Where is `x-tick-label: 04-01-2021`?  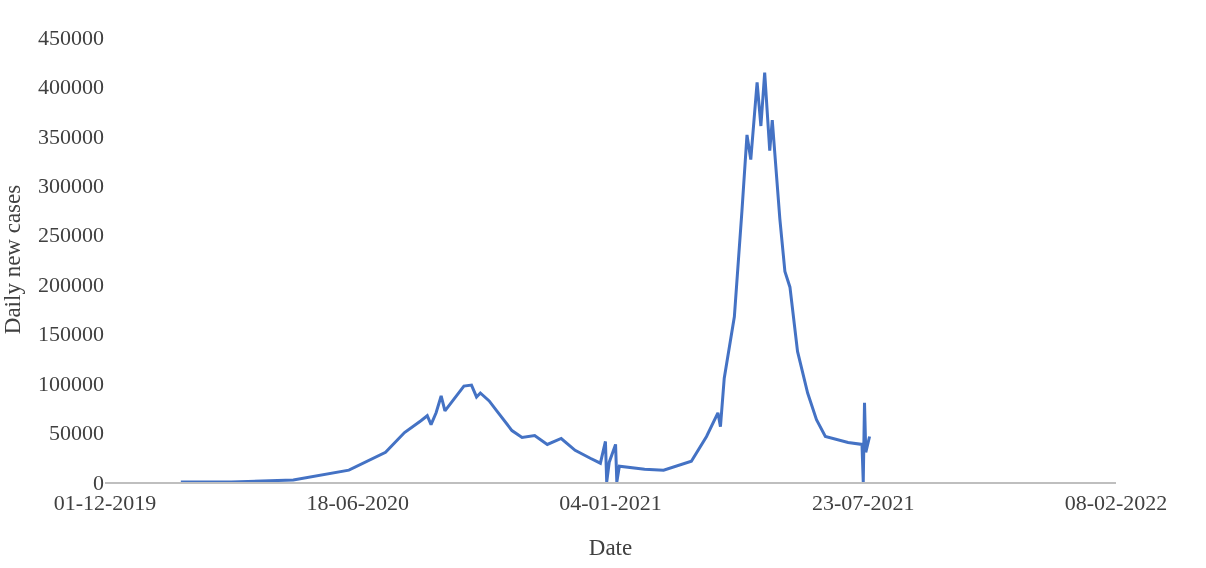 x-tick-label: 04-01-2021 is located at coordinates (610, 503).